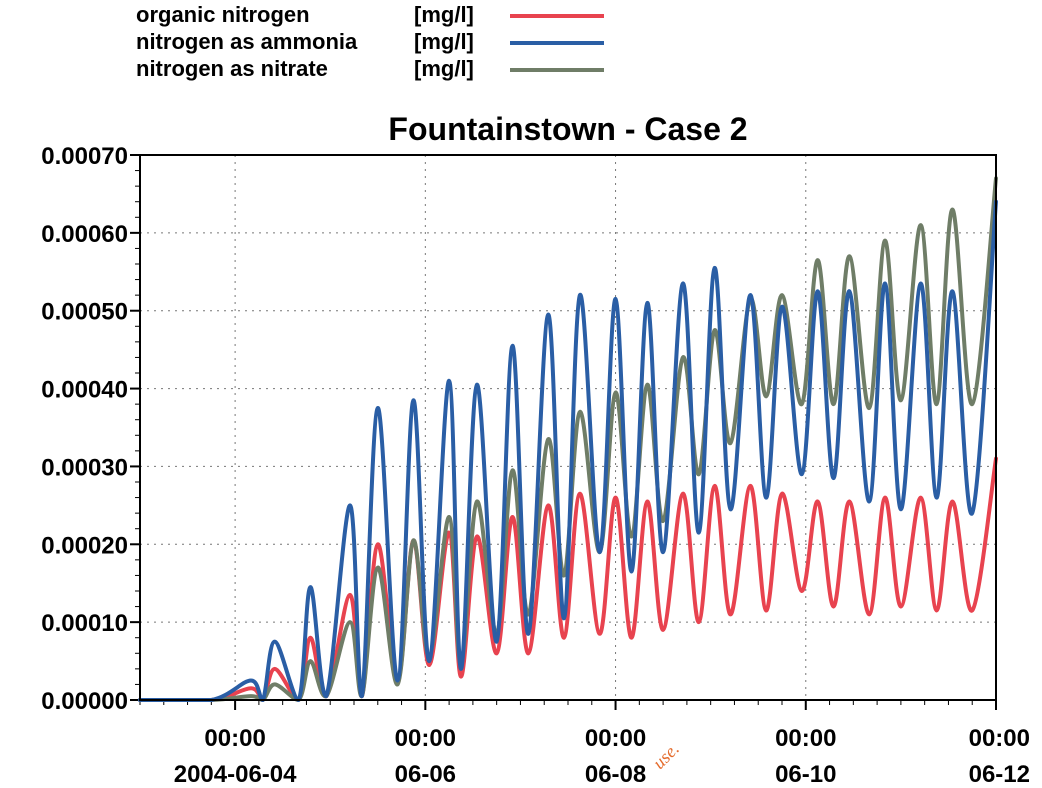 Image resolution: width=1042 pixels, height=788 pixels. I want to click on y-tick-label: 0.00010, so click(84, 623).